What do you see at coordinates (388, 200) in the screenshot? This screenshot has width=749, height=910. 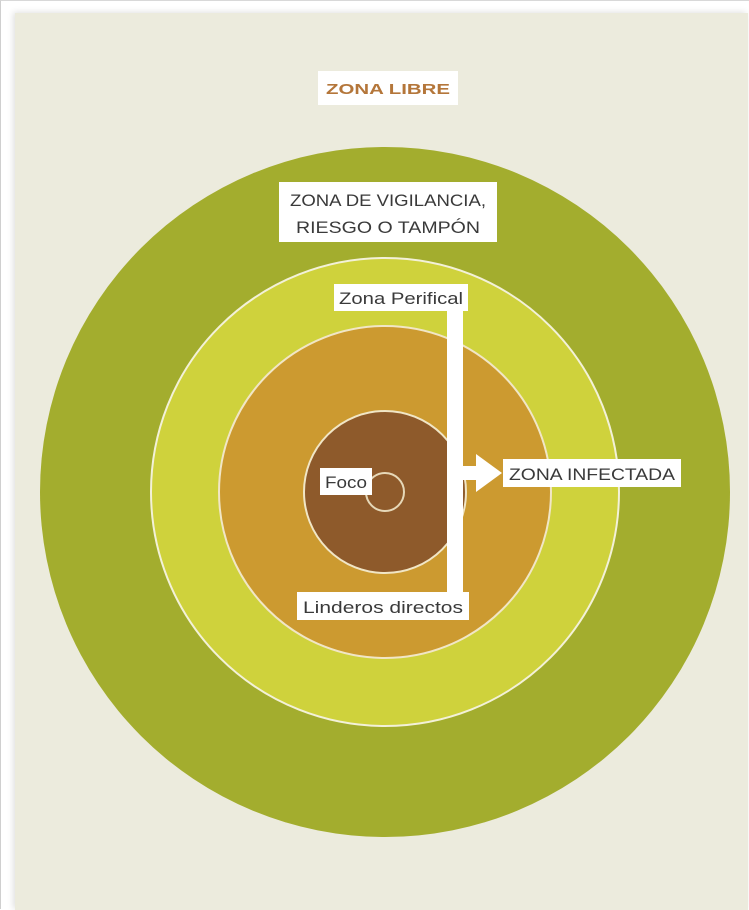 I see `surveillance-zone-label-line1: ZONA DE VIGILANCIA,` at bounding box center [388, 200].